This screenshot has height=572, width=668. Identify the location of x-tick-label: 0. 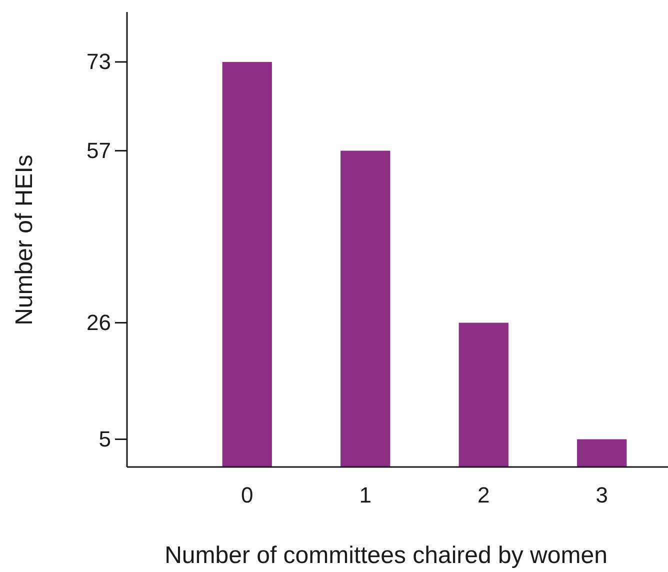
(247, 495).